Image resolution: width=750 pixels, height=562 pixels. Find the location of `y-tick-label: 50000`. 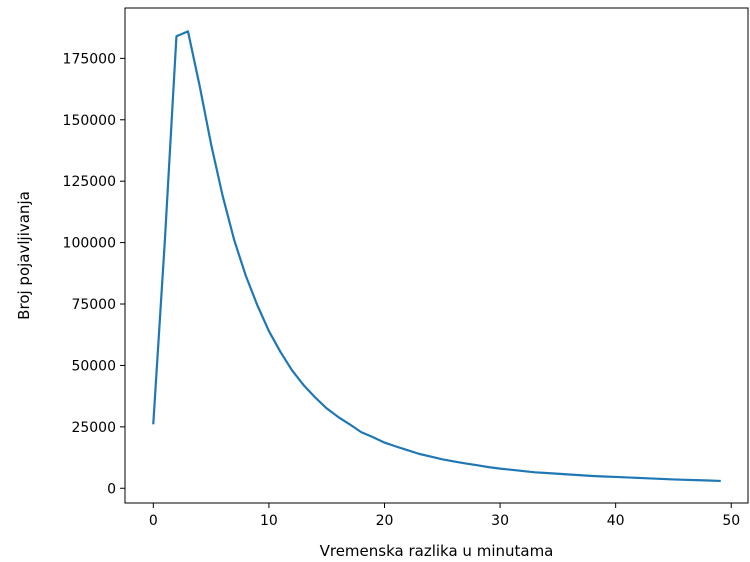

y-tick-label: 50000 is located at coordinates (93, 366).